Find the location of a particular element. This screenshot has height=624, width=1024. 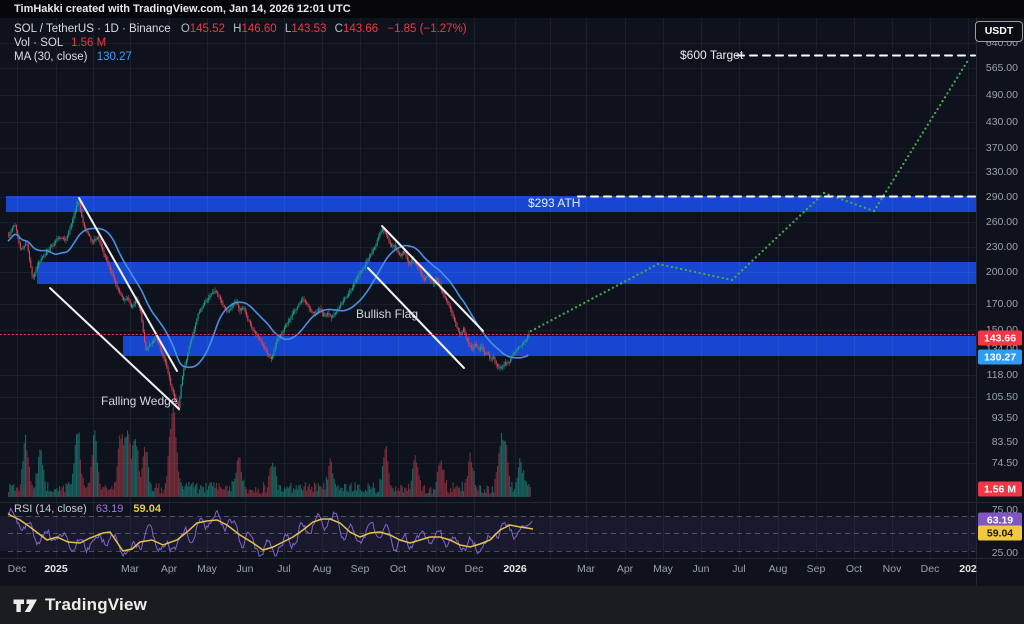

price-axis-label: 170.00 is located at coordinates (1001, 304).